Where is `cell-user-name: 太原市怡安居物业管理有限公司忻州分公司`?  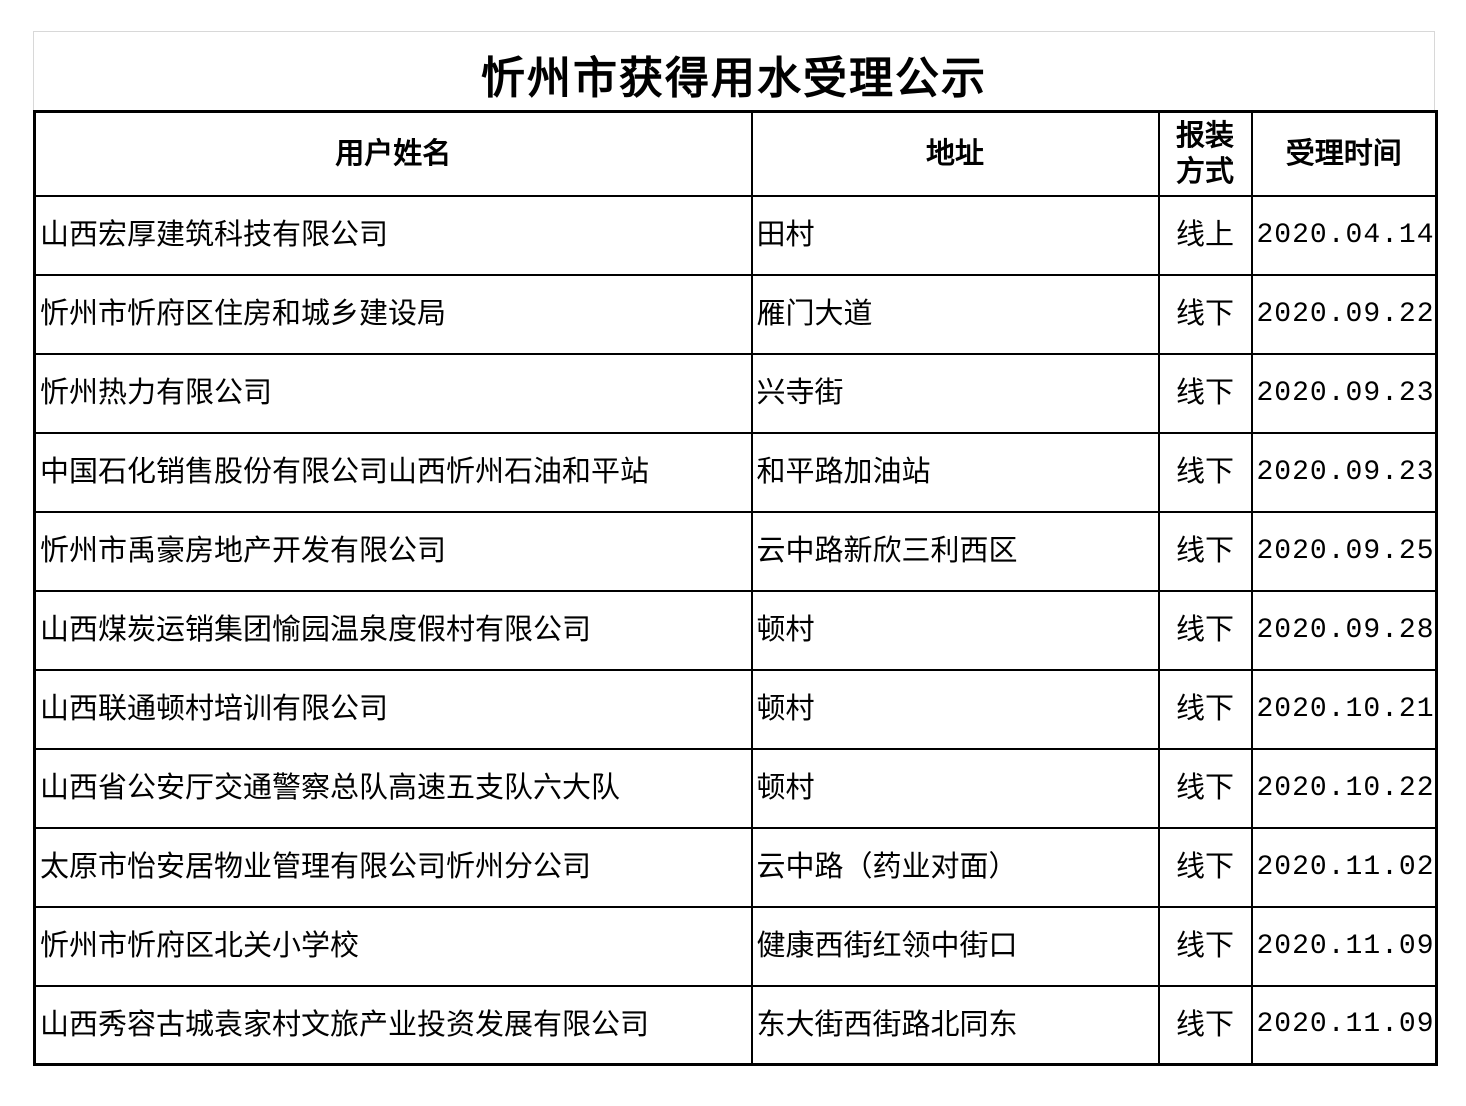
cell-user-name: 太原市怡安居物业管理有限公司忻州分公司 is located at coordinates (393, 867).